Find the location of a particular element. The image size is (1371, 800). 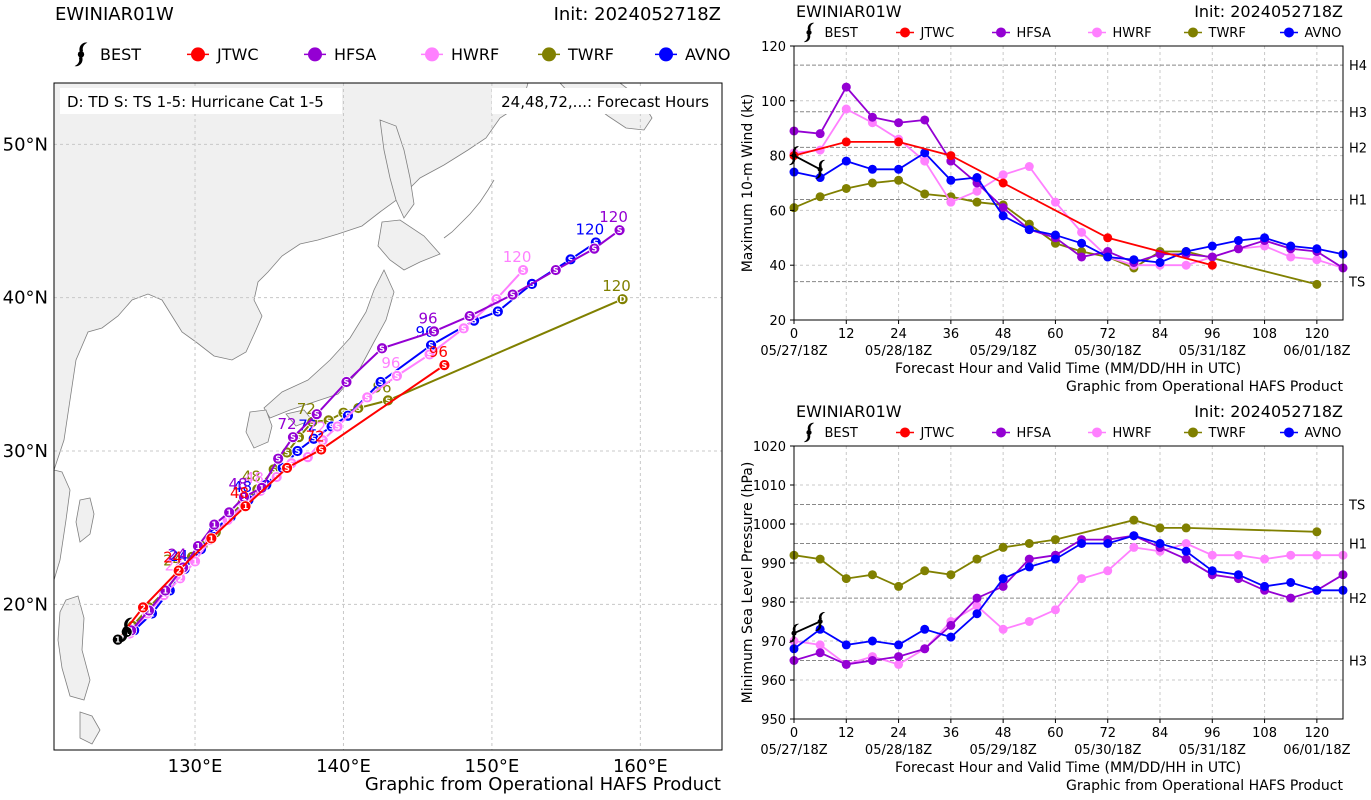

legend-entry-hfsa: HFSA is located at coordinates (1021, 33).